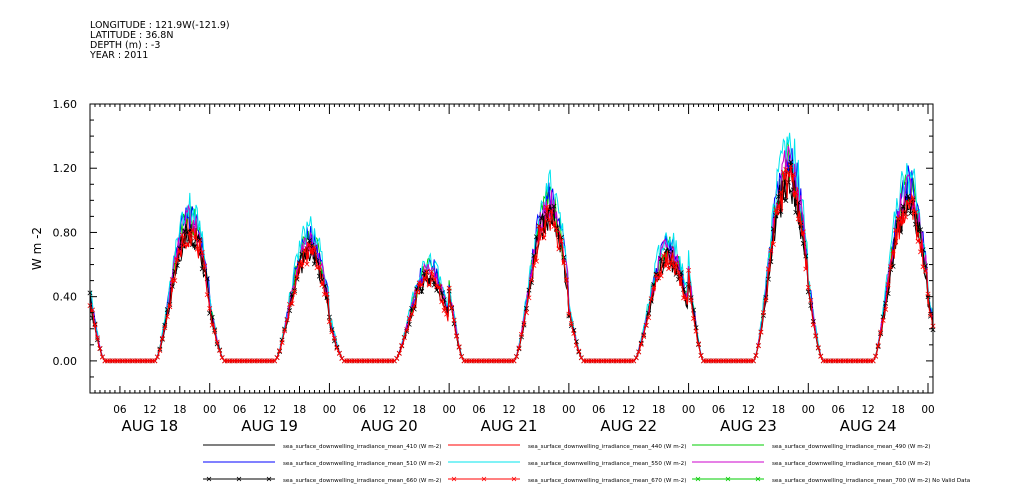  What do you see at coordinates (132, 35) in the screenshot?
I see `latitude-label: LATITUDE : 36.8N` at bounding box center [132, 35].